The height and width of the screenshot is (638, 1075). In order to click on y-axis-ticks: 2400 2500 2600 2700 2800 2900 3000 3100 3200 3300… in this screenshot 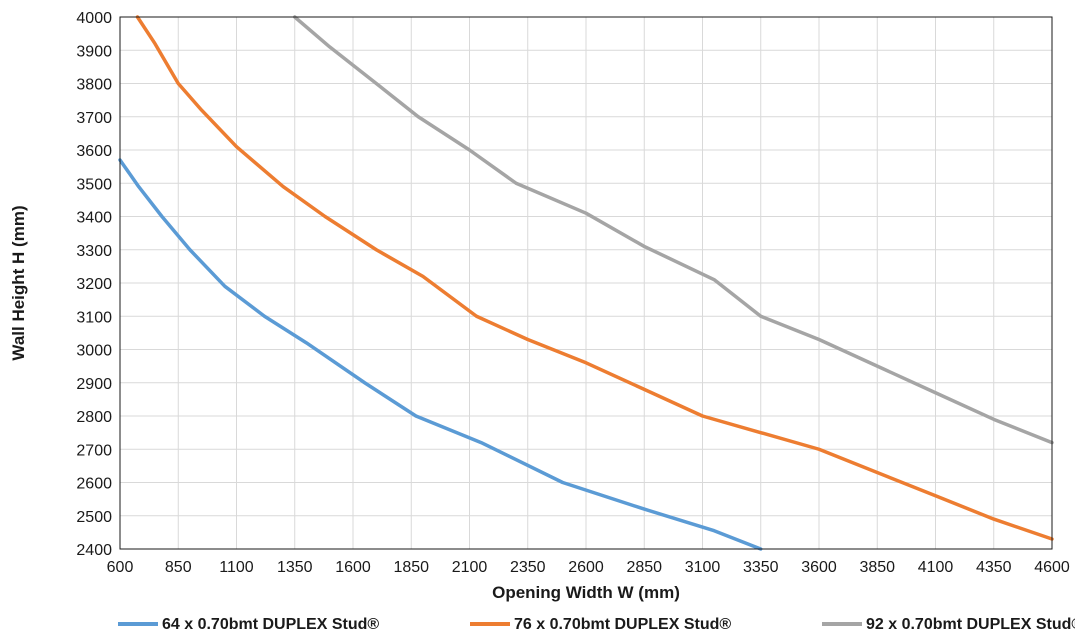, I will do `click(94, 284)`.